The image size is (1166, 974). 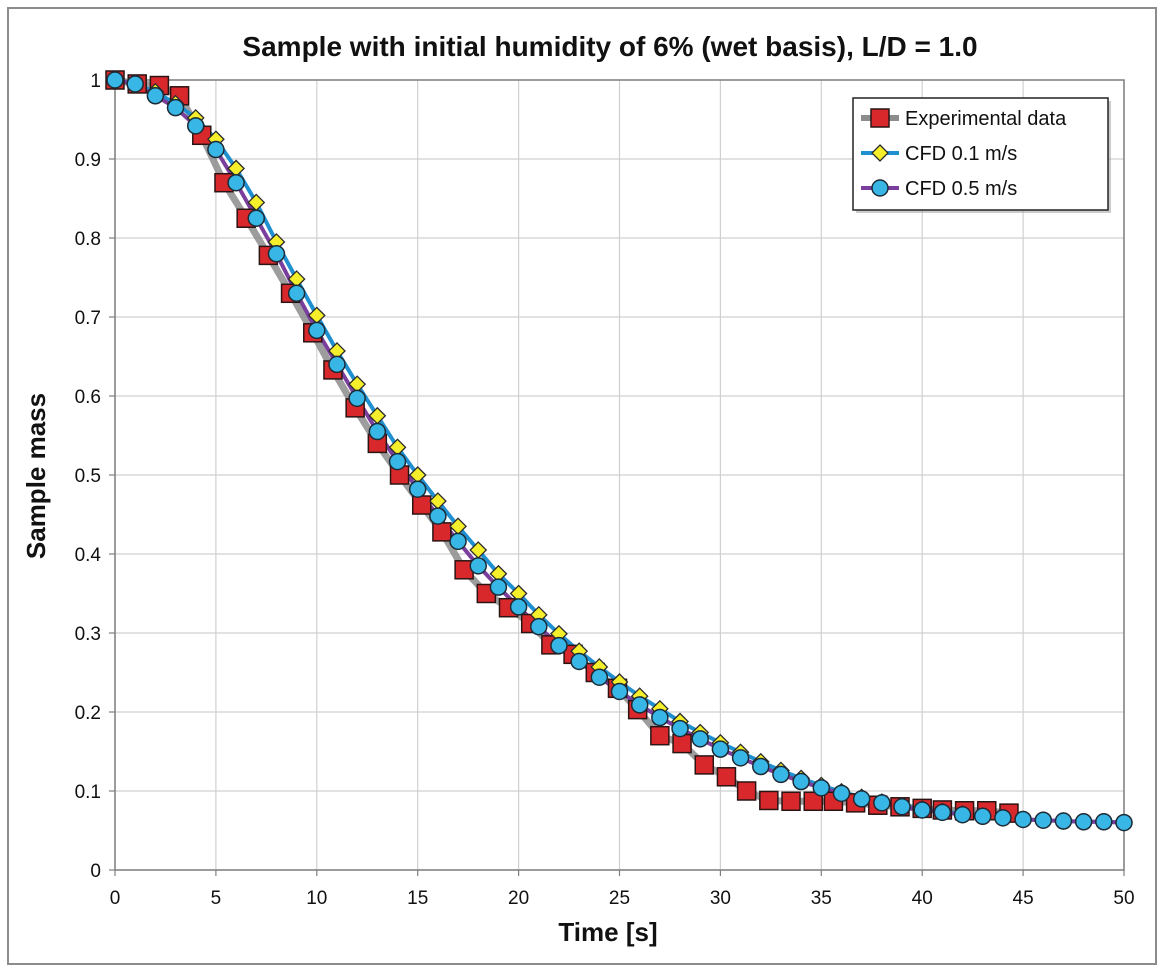 What do you see at coordinates (95, 81) in the screenshot?
I see `y-tick-label: 1` at bounding box center [95, 81].